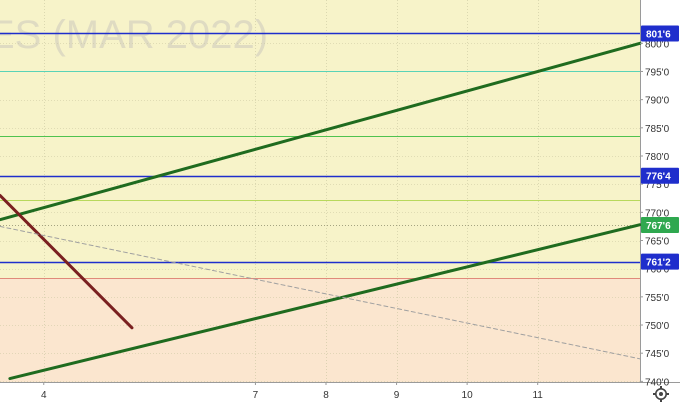 Image resolution: width=680 pixels, height=408 pixels. Describe the element at coordinates (537, 395) in the screenshot. I see `x-tick-label: 11` at that location.